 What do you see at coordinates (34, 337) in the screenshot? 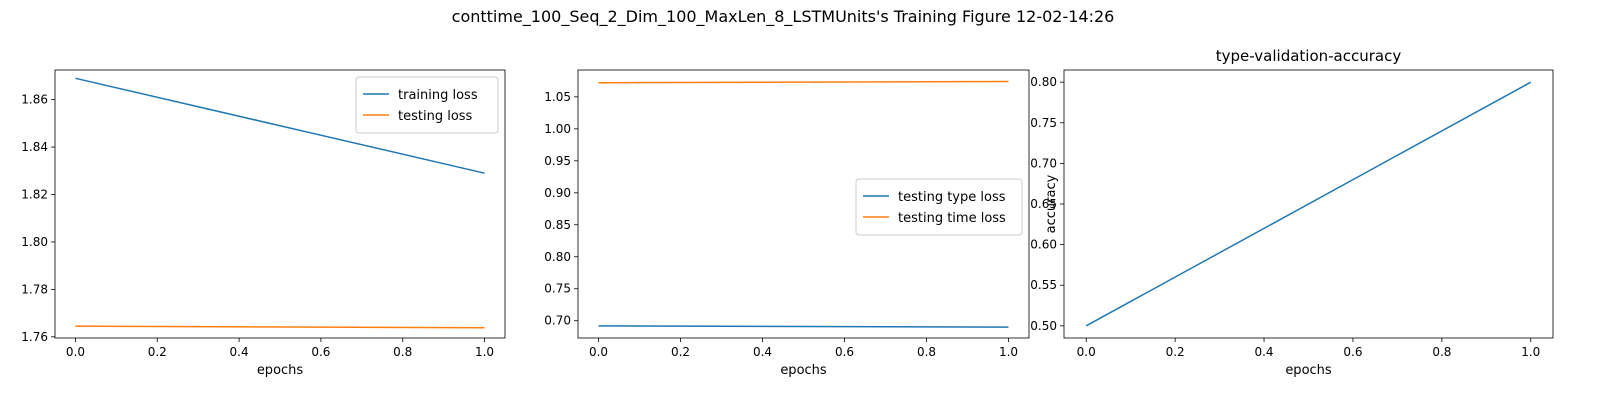
I see `y-tick-label: 1.76` at bounding box center [34, 337].